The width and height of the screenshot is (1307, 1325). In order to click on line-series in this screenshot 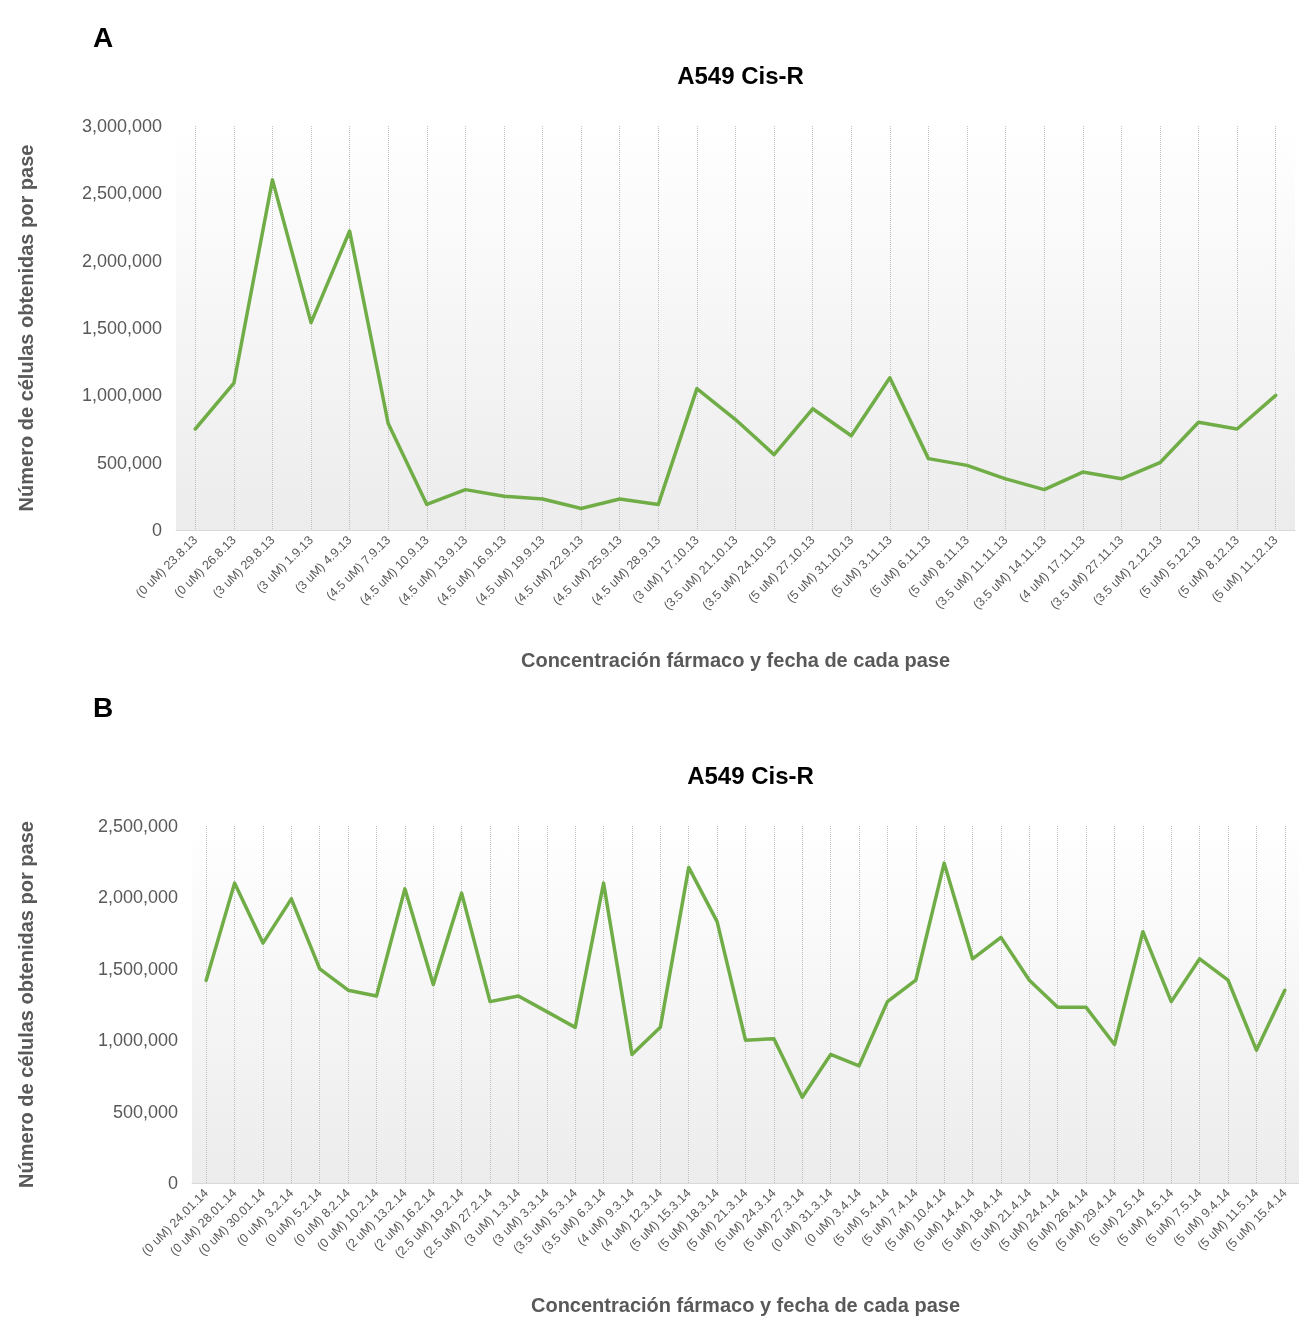, I will do `click(745, 980)`.